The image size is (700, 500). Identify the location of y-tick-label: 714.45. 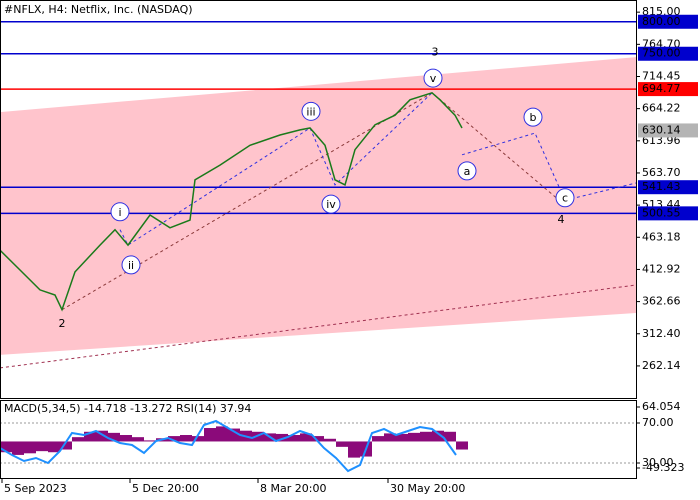
(661, 75).